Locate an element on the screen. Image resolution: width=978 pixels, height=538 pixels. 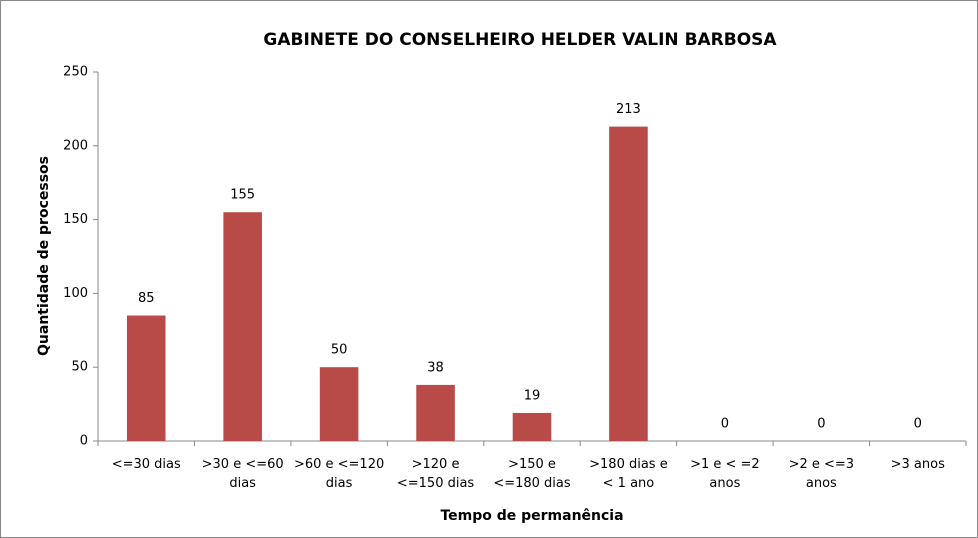
x-tick-label: >1 e < =2 anos is located at coordinates (725, 474).